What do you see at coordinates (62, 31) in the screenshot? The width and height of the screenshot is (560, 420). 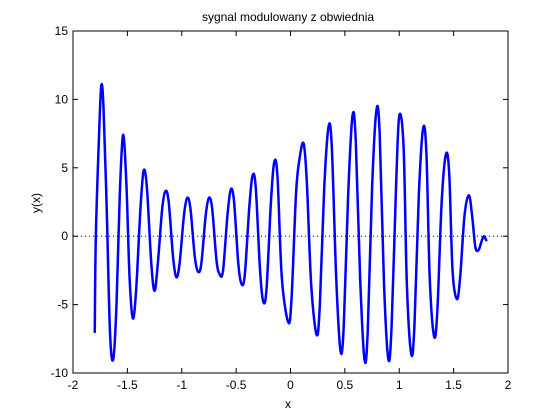 I see `y-tick-label: 15` at bounding box center [62, 31].